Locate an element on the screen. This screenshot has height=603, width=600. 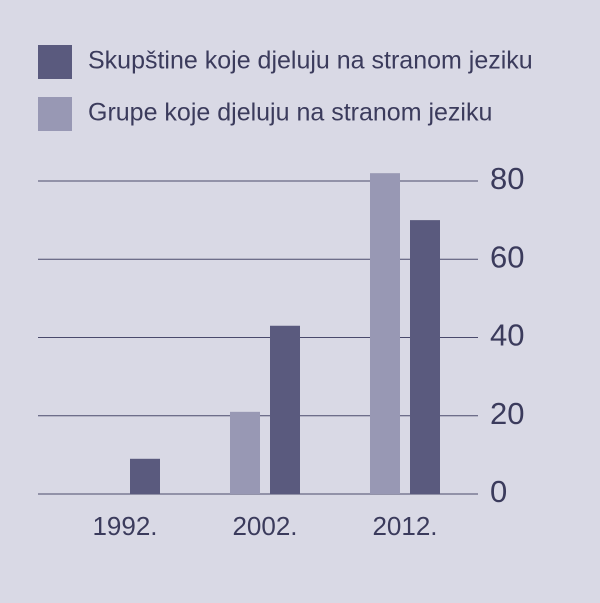
legend-label: Skupštine koje djeluju na stranom jeziku is located at coordinates (310, 61).